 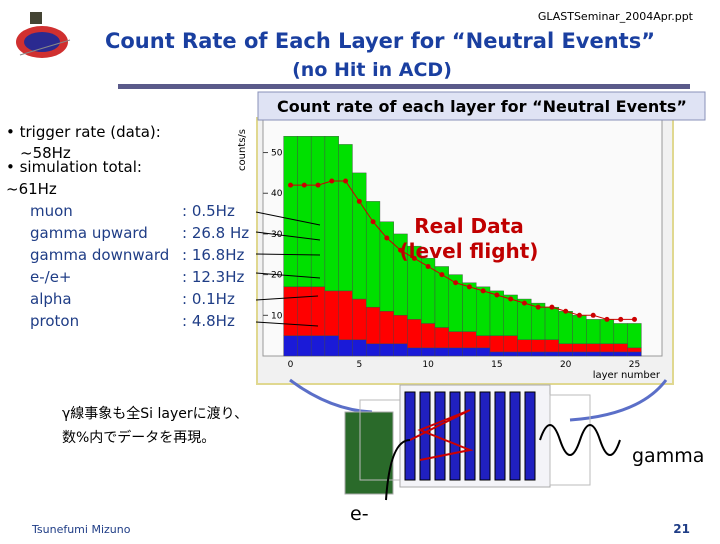 I want to click on bullet: ~58Hz, so click(x=45, y=153).